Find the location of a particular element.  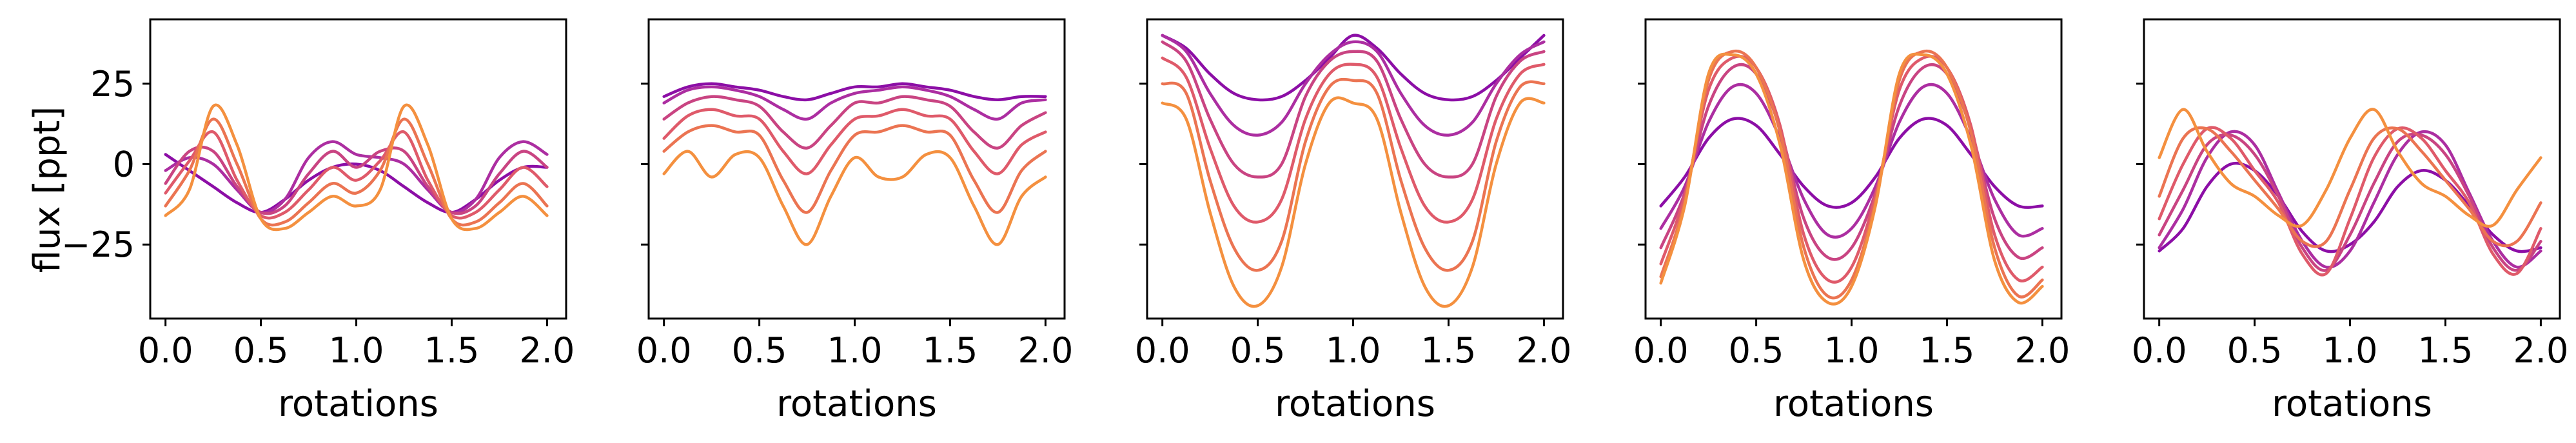

y-tick-label: 25 is located at coordinates (112, 84).